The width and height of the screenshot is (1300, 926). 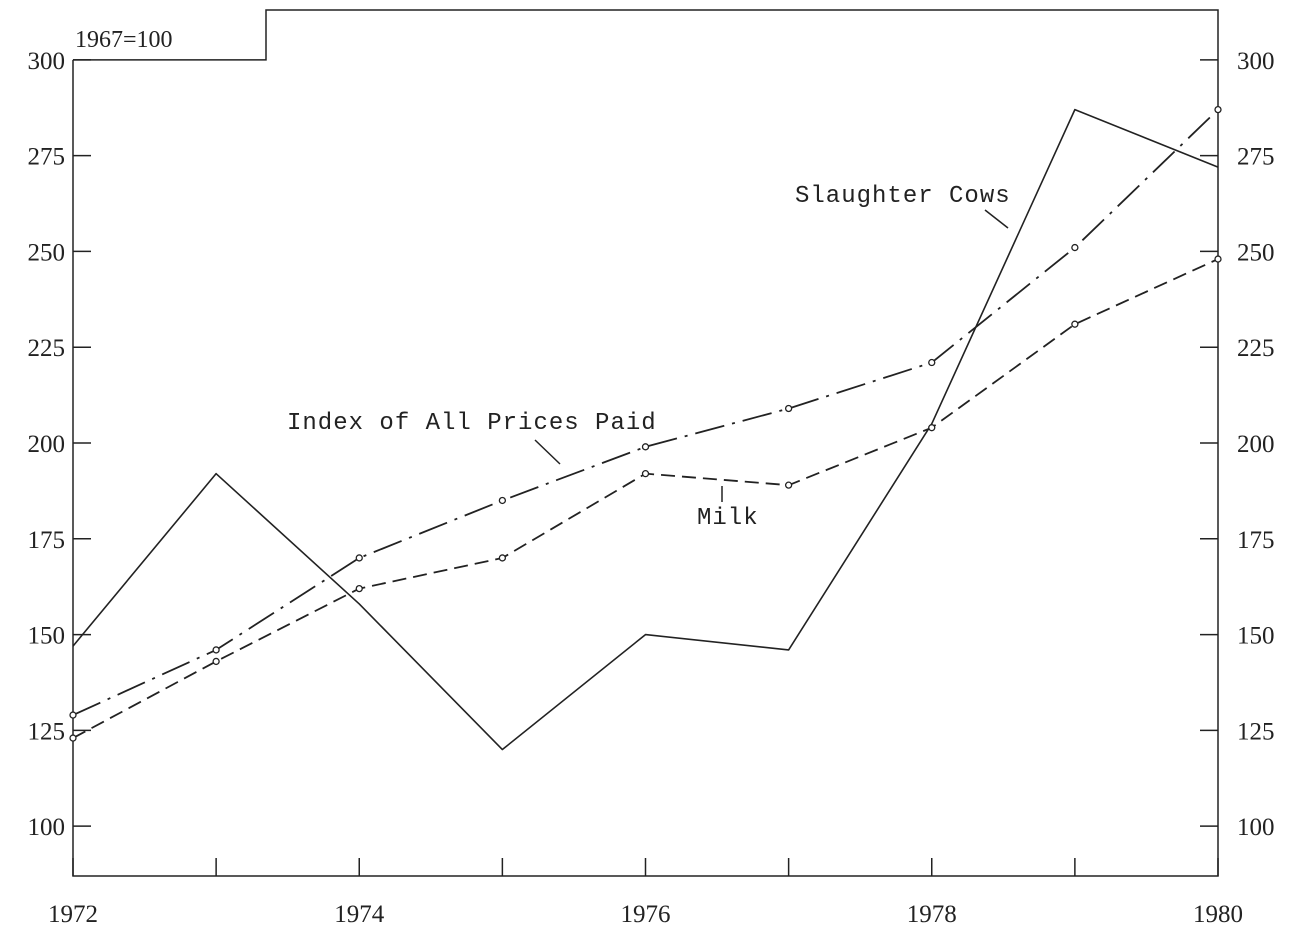 I want to click on x-tick-label: 1972, so click(x=73, y=913).